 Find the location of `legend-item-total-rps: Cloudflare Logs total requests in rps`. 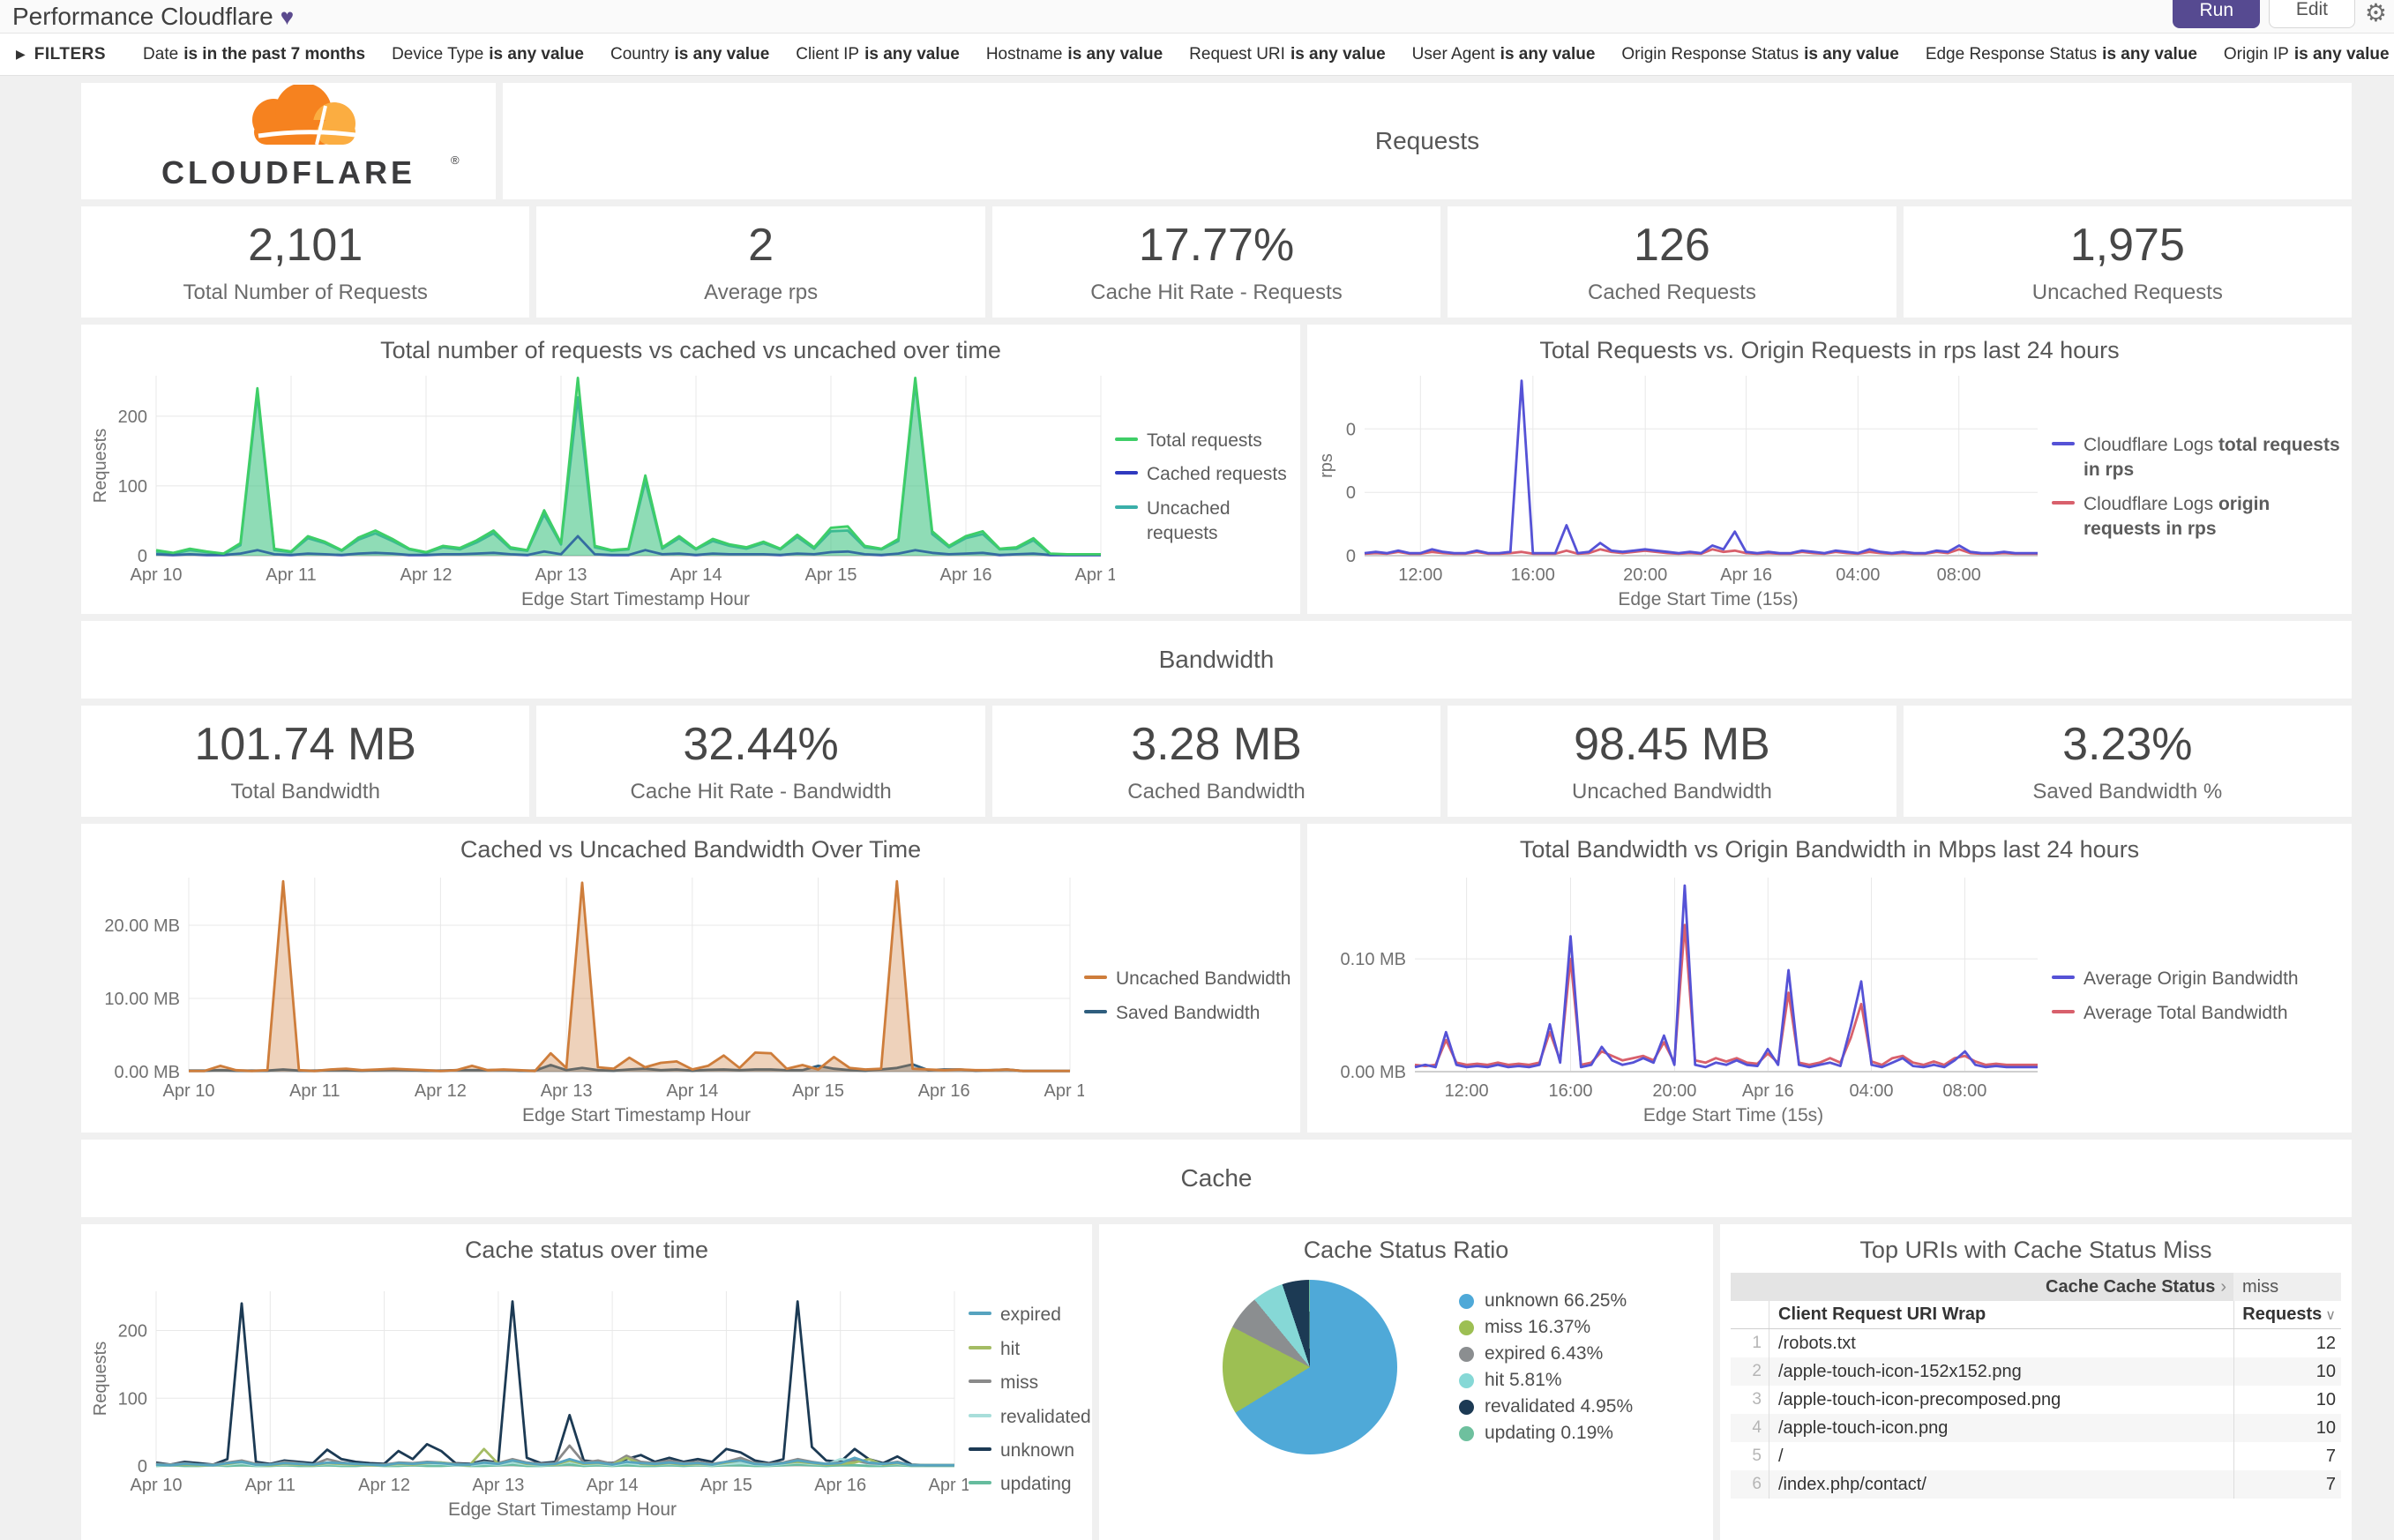

legend-item-total-rps: Cloudflare Logs total requests in rps is located at coordinates (2197, 458).